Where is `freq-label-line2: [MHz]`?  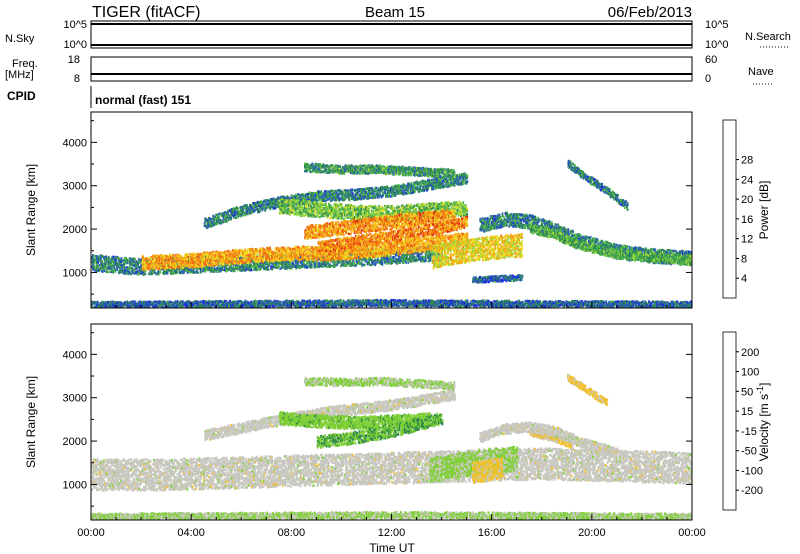 freq-label-line2: [MHz] is located at coordinates (19, 75).